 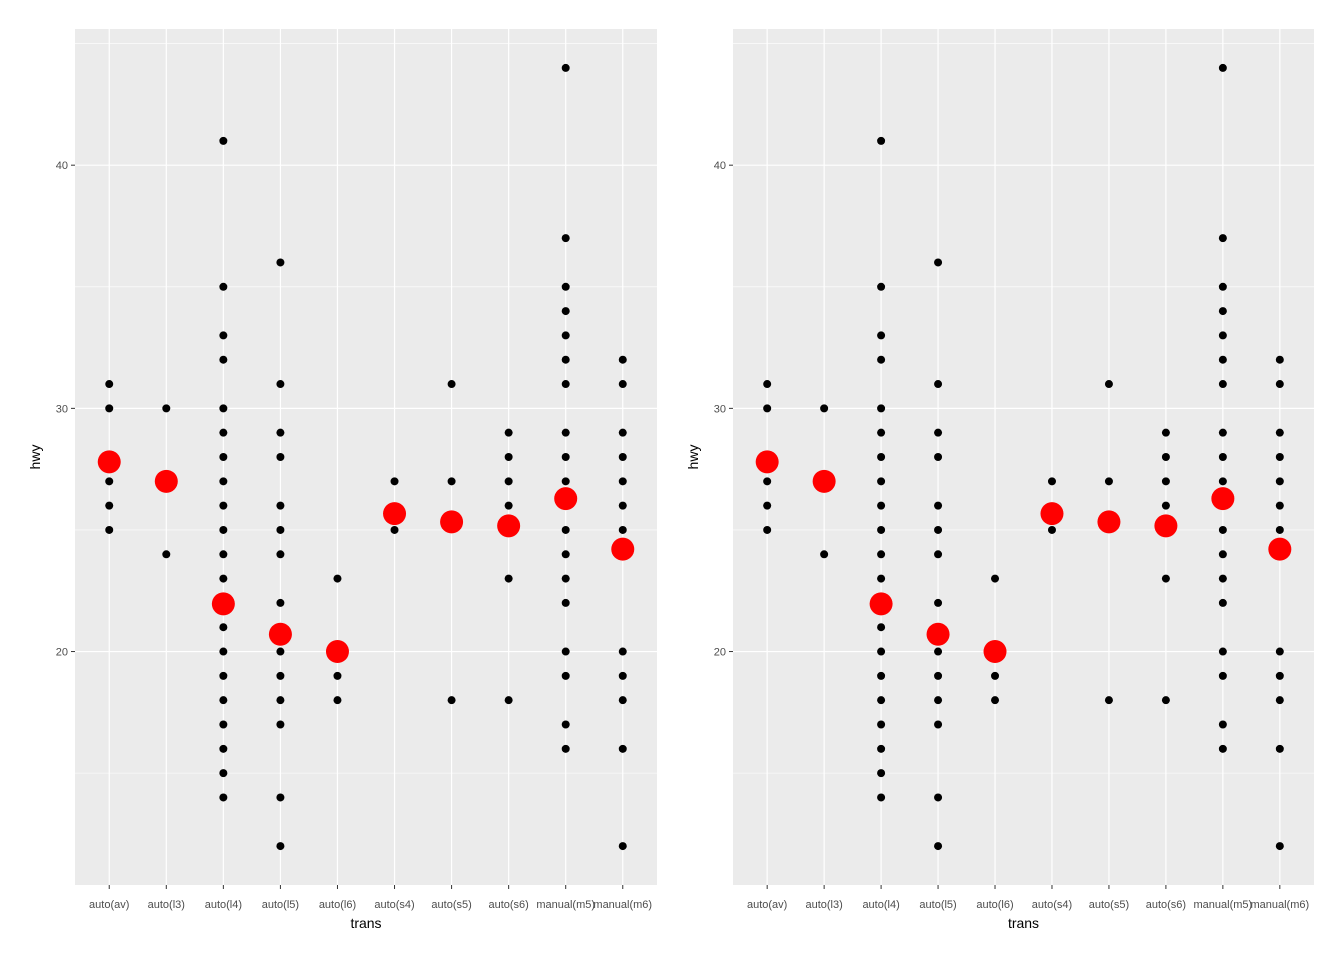 I want to click on x-tick-label: auto(s4), so click(x=394, y=905).